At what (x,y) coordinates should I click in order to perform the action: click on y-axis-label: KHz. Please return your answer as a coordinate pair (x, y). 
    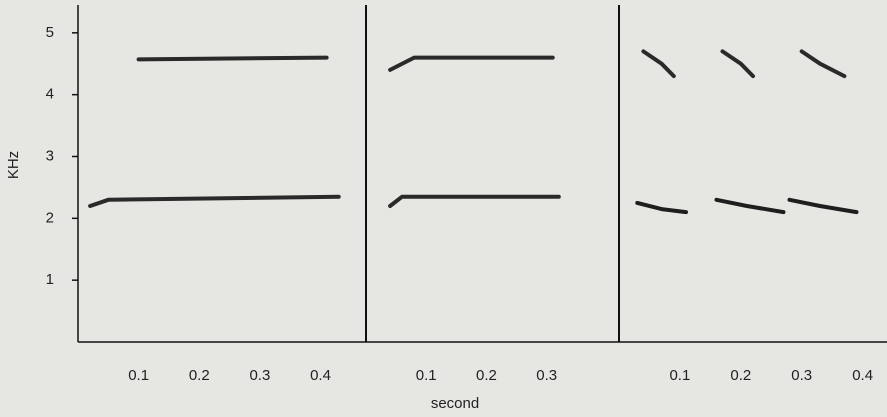
    Looking at the image, I should click on (13, 165).